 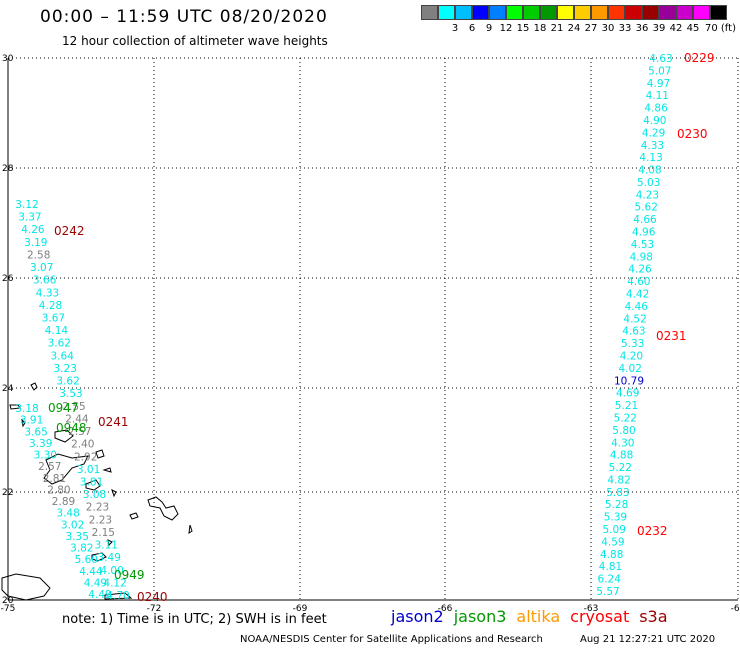 What do you see at coordinates (117, 596) in the screenshot?
I see `wave-height-value: 4.70` at bounding box center [117, 596].